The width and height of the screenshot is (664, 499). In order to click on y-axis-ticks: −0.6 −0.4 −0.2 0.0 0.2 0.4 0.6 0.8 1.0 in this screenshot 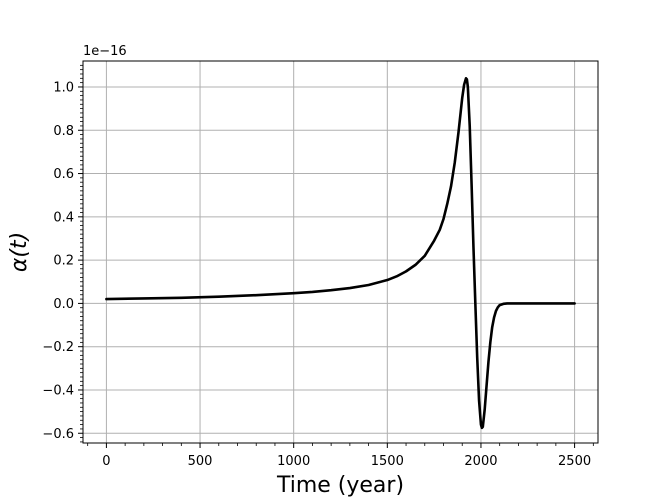, I will do `click(62, 253)`.